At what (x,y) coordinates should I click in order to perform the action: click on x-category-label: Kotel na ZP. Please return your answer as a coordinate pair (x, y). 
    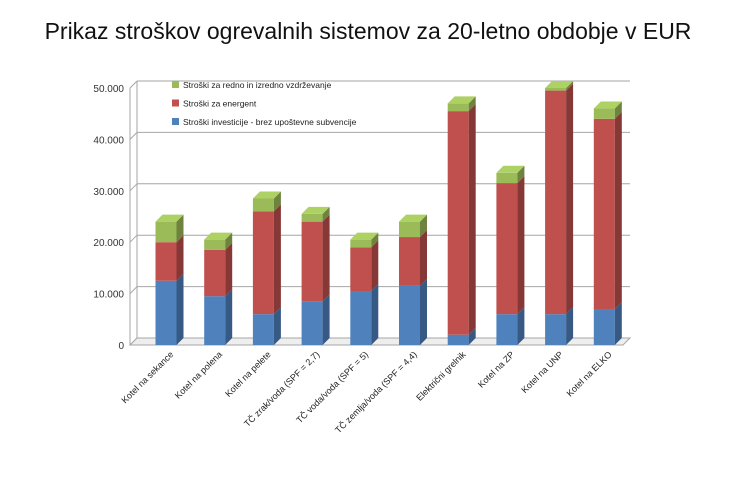
    Looking at the image, I should click on (496, 369).